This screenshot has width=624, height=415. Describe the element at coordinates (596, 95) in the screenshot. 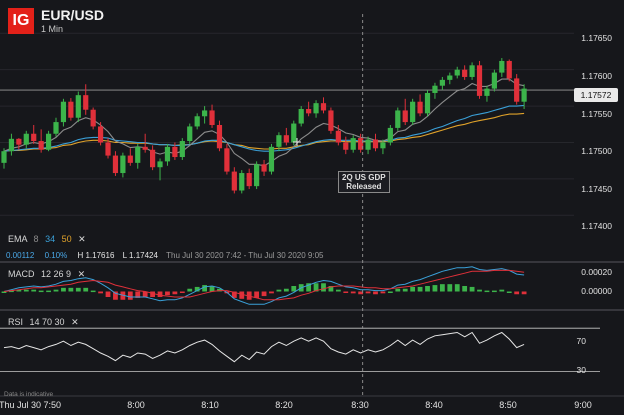

I see `current-price-tag: 1.17572` at that location.